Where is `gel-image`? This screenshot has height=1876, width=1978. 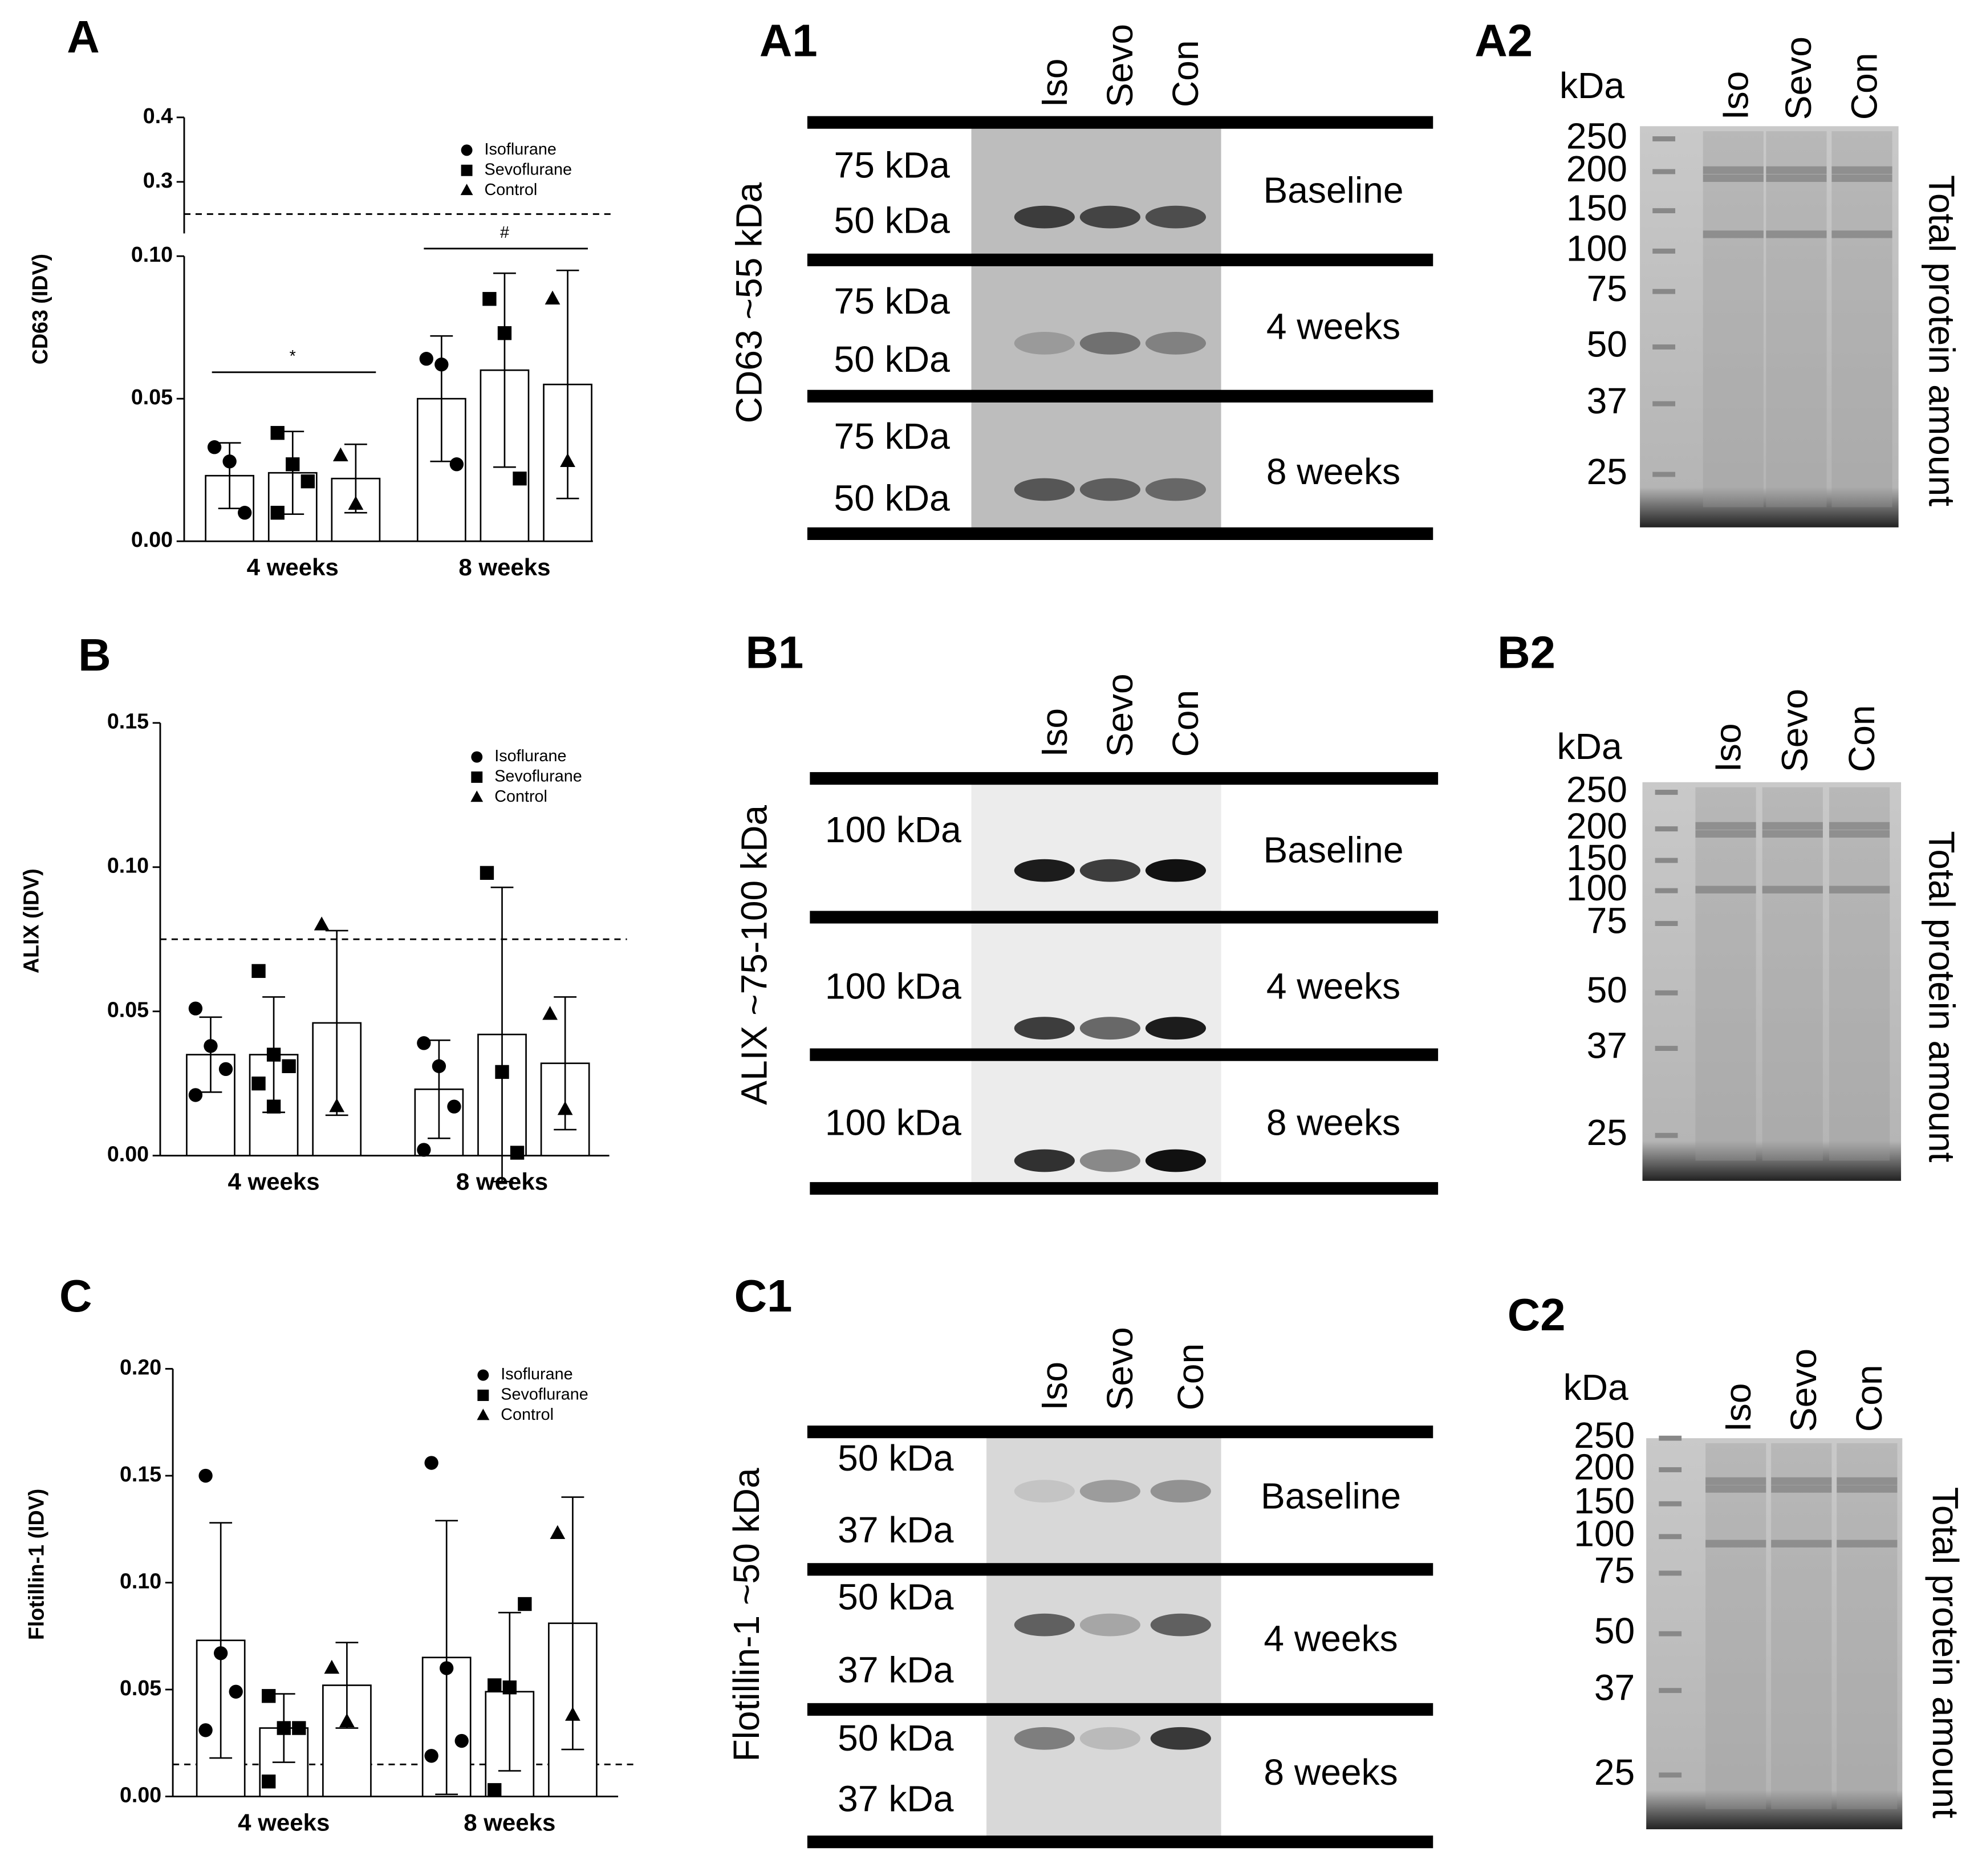
gel-image is located at coordinates (1775, 1634).